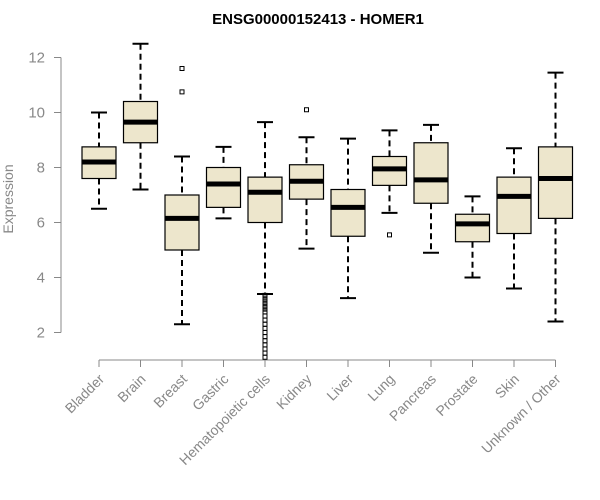 This screenshot has height=500, width=600. Describe the element at coordinates (521, 414) in the screenshot. I see `x-category-label: Unknown / Other` at that location.